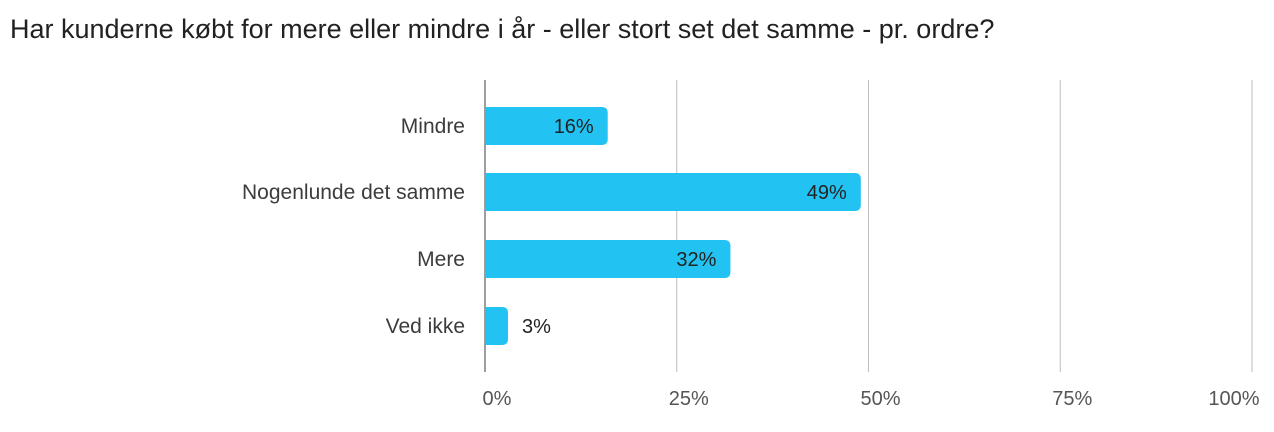 The height and width of the screenshot is (432, 1274). What do you see at coordinates (1233, 399) in the screenshot?
I see `x-tick-label: 100%` at bounding box center [1233, 399].